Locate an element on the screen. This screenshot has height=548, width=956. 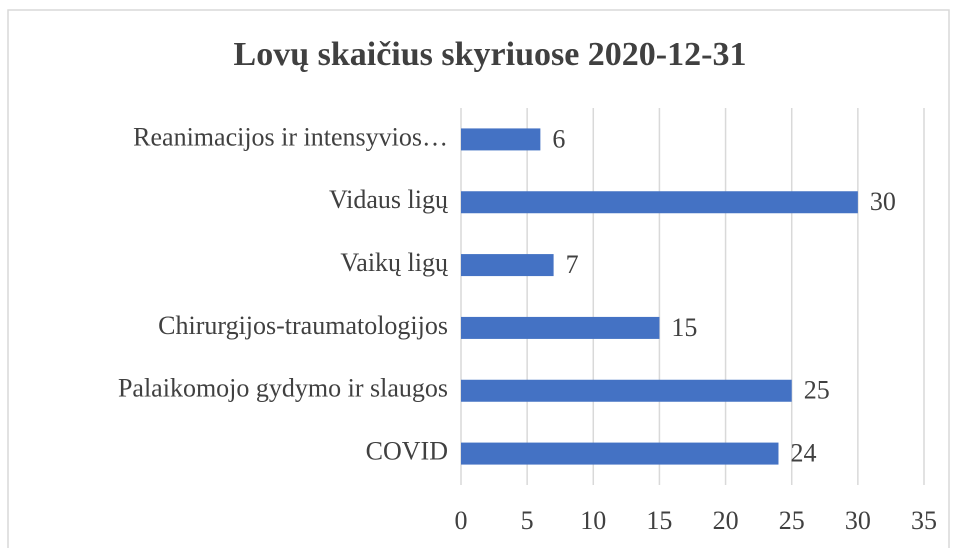
data-label: 30 is located at coordinates (883, 201).